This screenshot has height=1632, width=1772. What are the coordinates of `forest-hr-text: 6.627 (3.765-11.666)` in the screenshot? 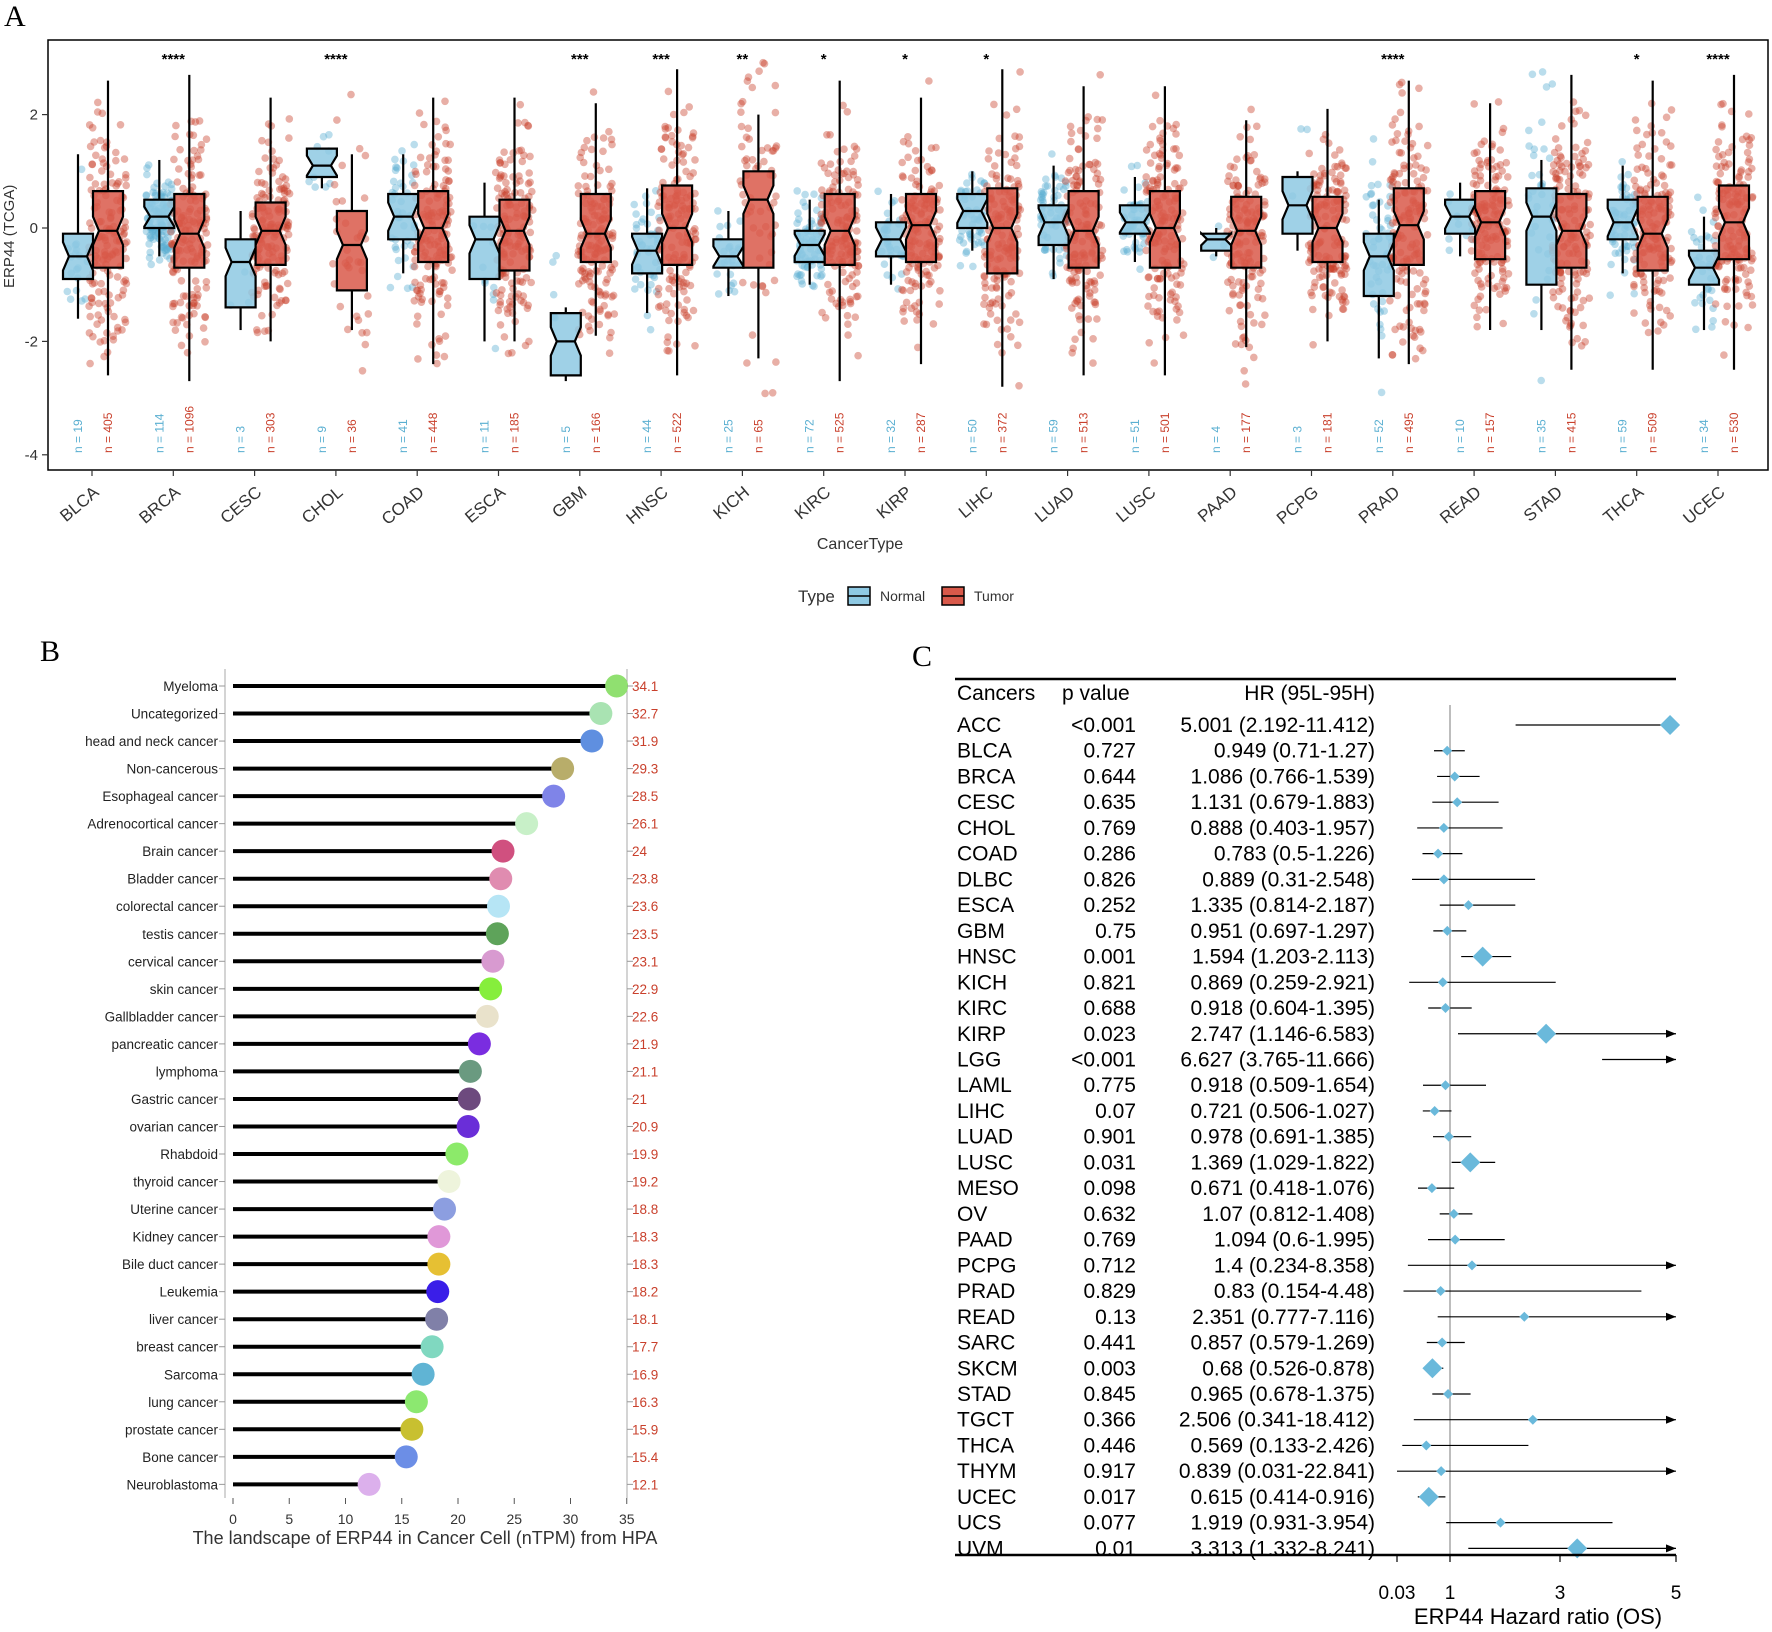 It's located at (1277, 1059).